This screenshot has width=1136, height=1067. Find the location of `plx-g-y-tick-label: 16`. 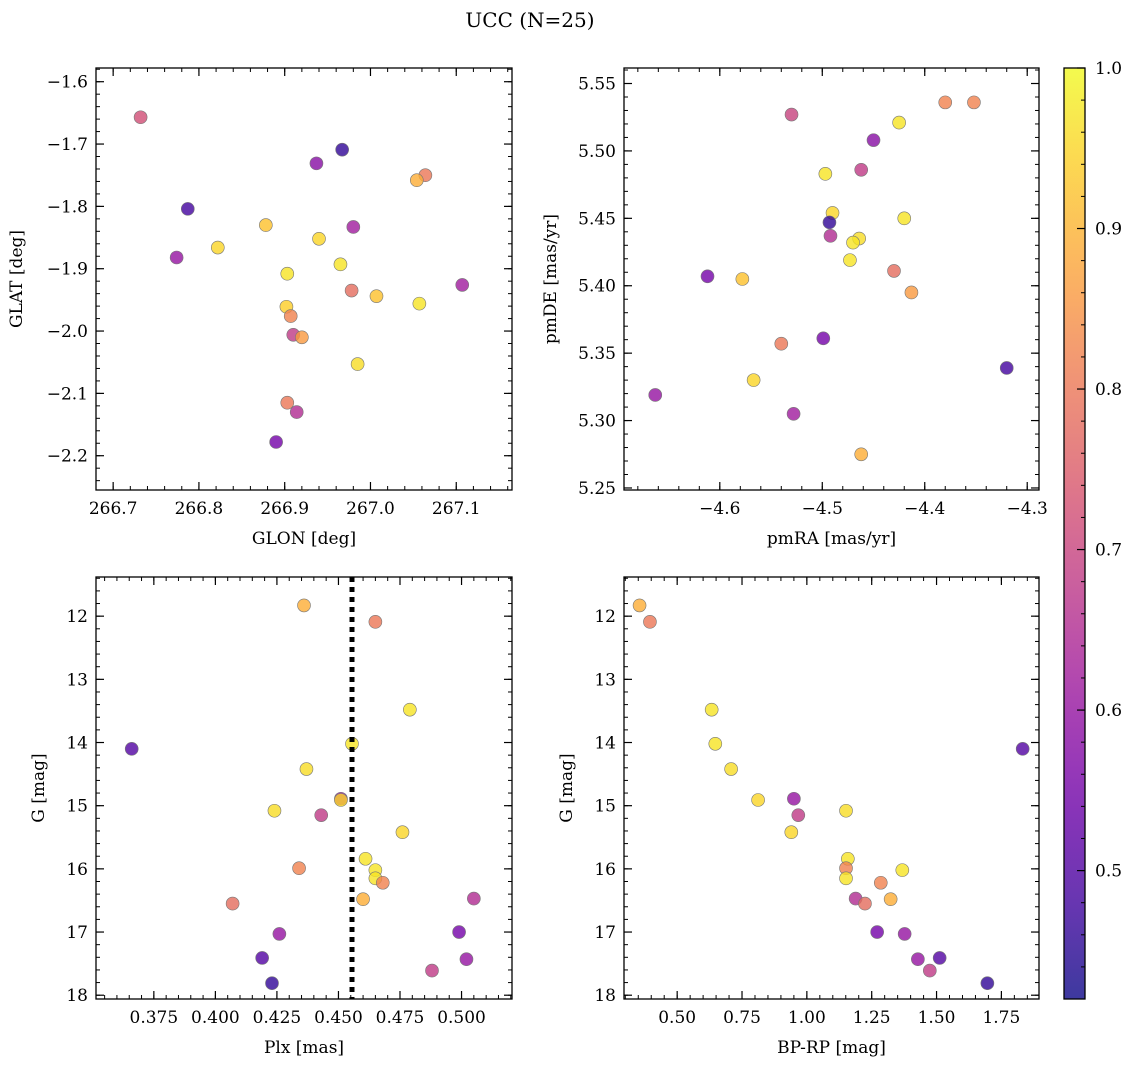

plx-g-y-tick-label: 16 is located at coordinates (77, 870).